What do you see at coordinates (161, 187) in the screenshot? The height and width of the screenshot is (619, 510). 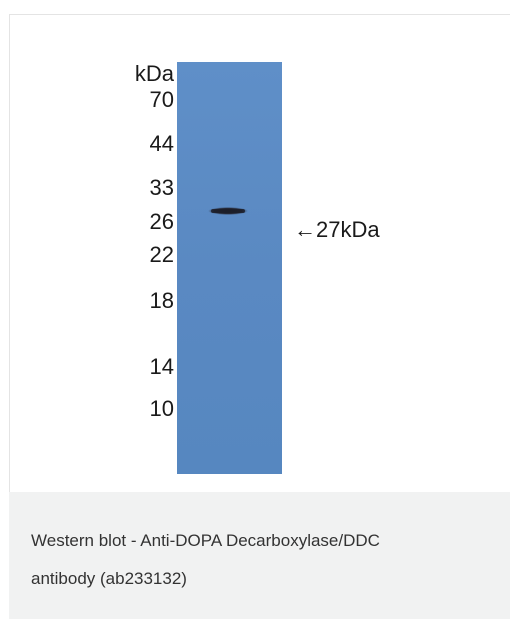 I see `marker-label-33: 33` at bounding box center [161, 187].